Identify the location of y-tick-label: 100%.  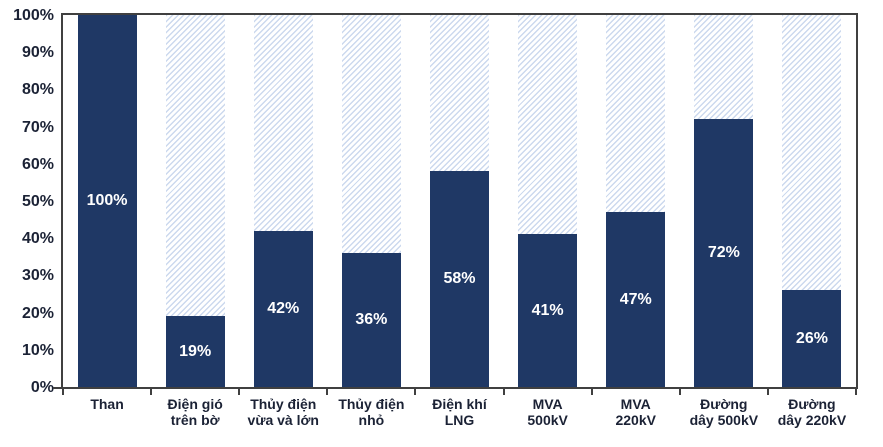
(33, 15).